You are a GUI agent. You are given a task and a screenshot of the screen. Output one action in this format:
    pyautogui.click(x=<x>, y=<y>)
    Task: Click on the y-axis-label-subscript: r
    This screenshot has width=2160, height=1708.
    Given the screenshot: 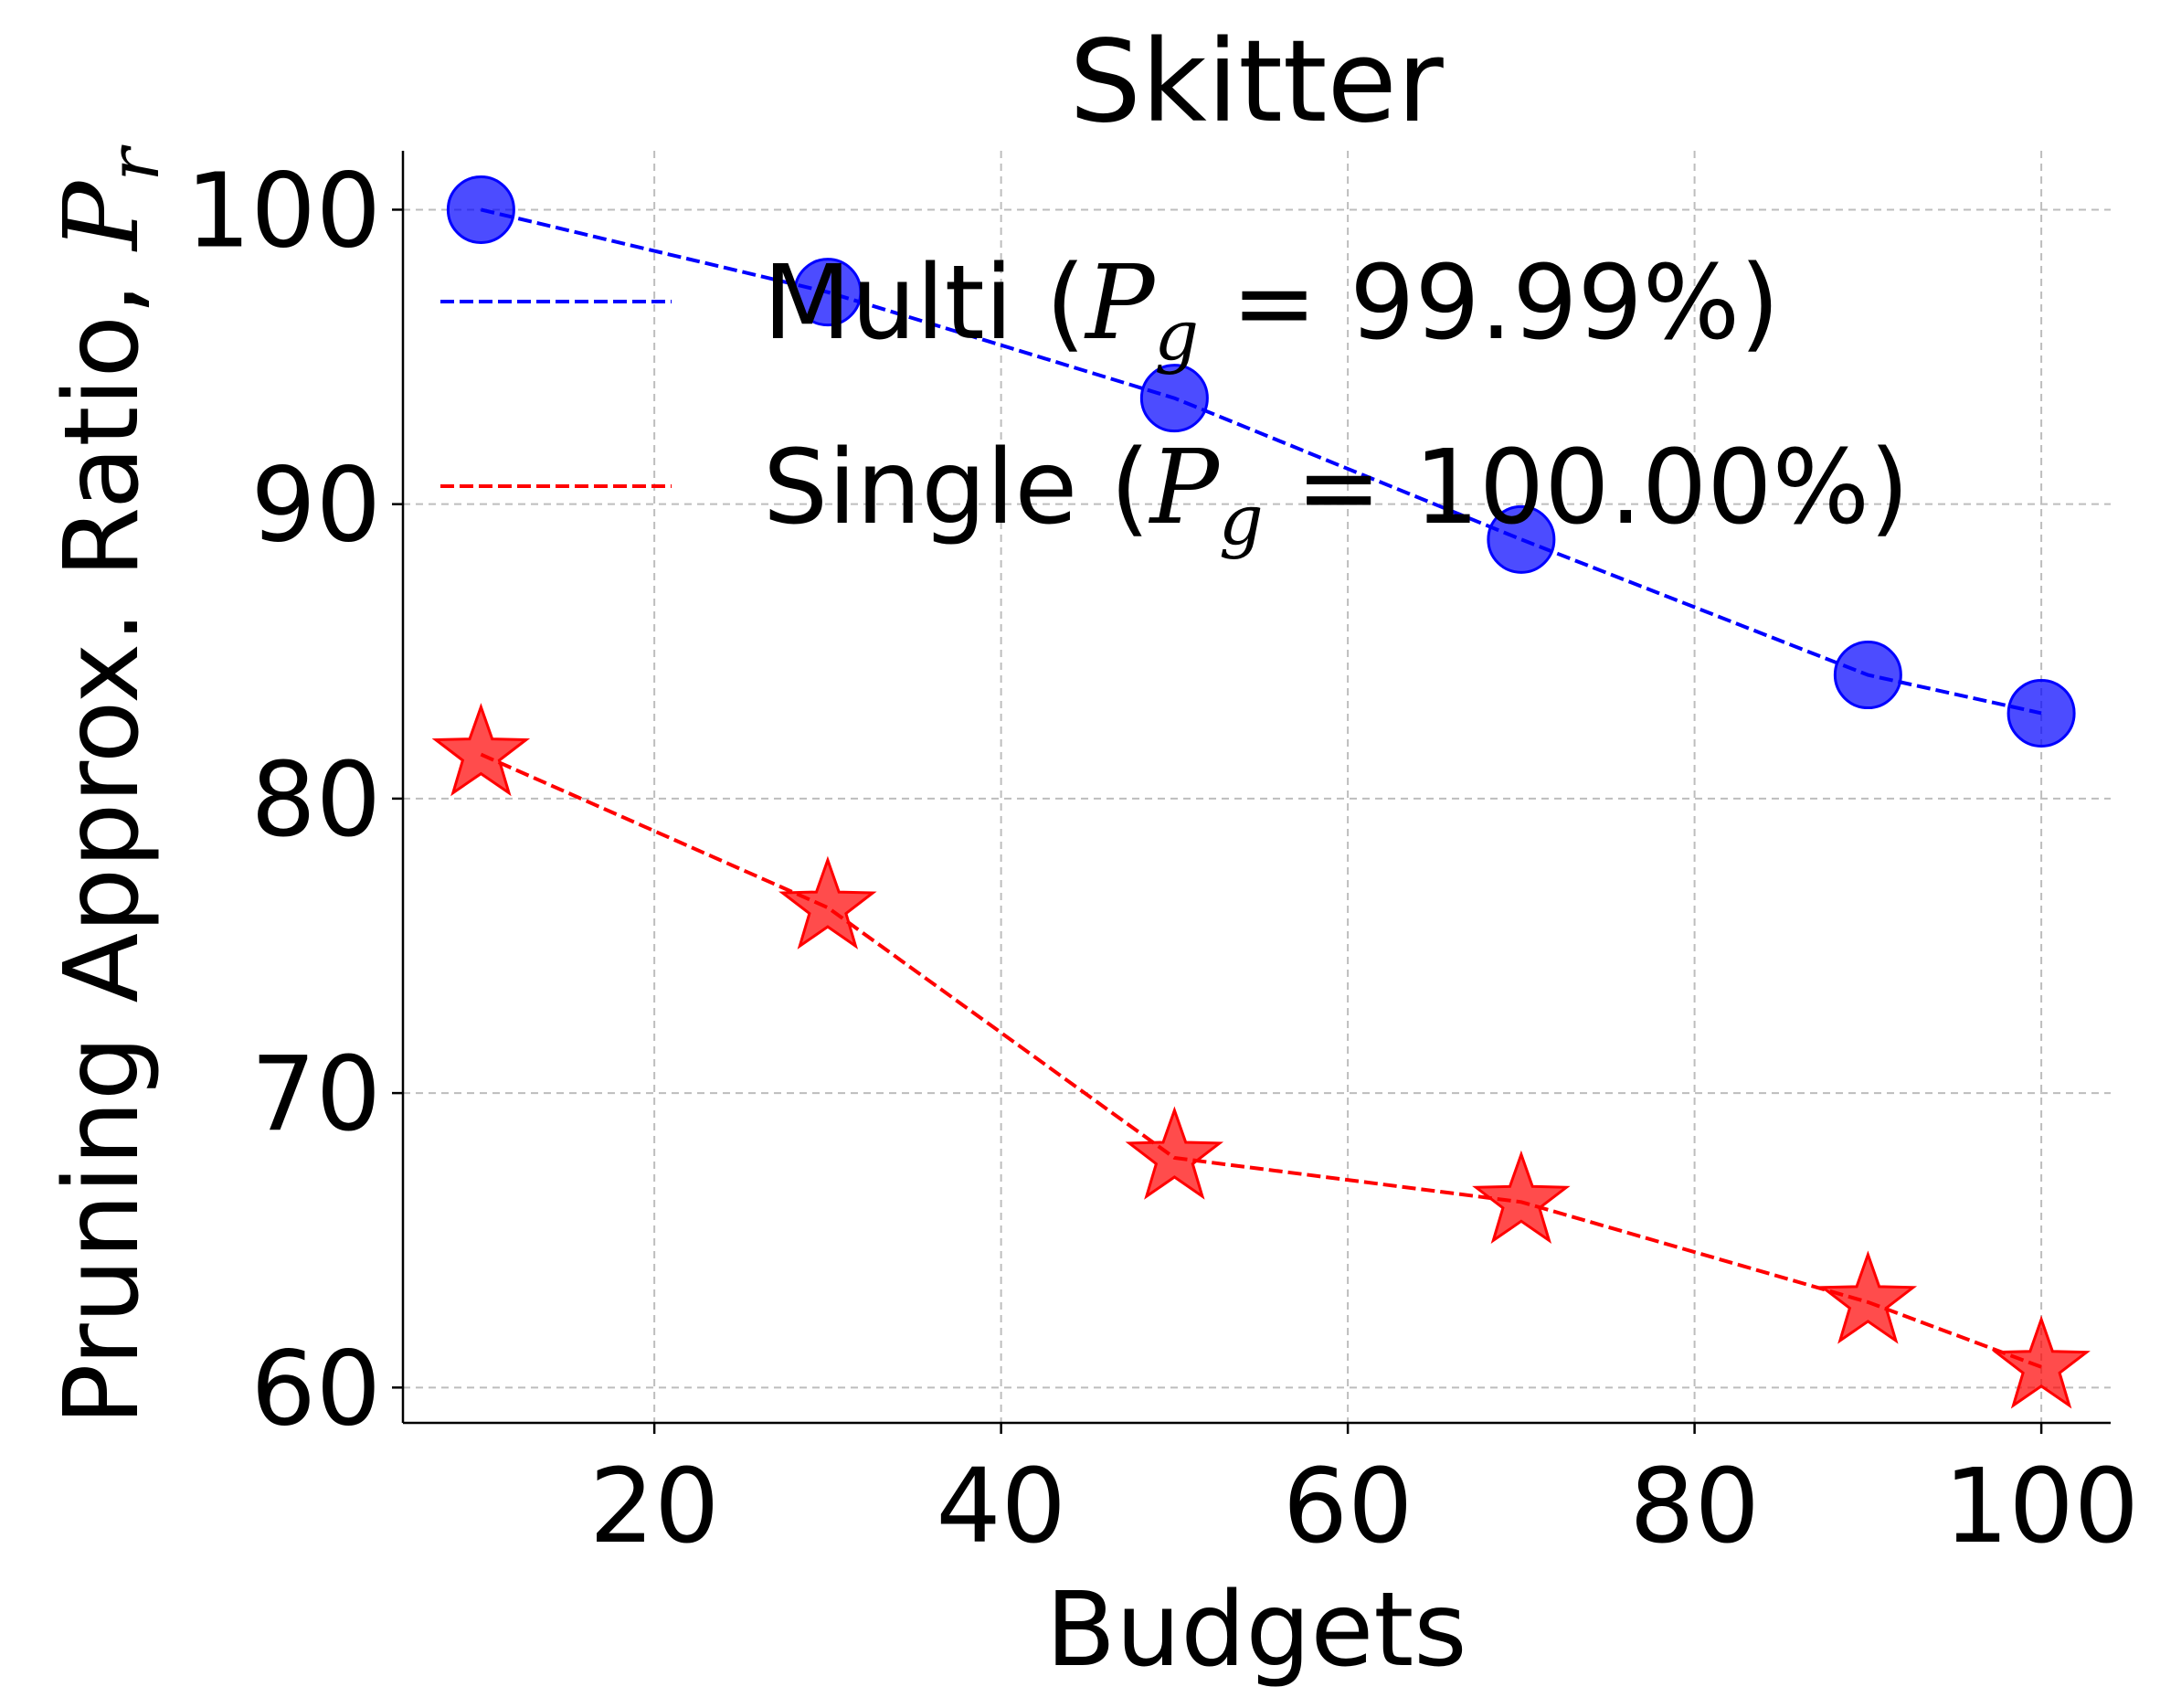 What is the action you would take?
    pyautogui.click(x=134, y=162)
    